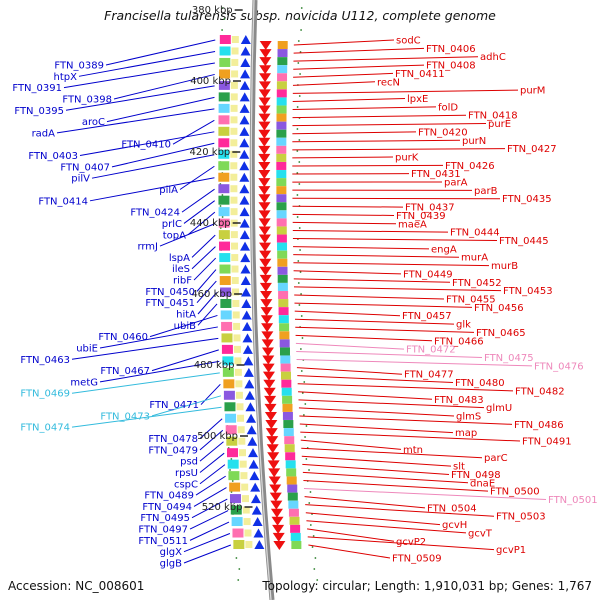  Describe the element at coordinates (167, 507) in the screenshot. I see `gene-label-ftn-0494: FTN_0494` at that location.